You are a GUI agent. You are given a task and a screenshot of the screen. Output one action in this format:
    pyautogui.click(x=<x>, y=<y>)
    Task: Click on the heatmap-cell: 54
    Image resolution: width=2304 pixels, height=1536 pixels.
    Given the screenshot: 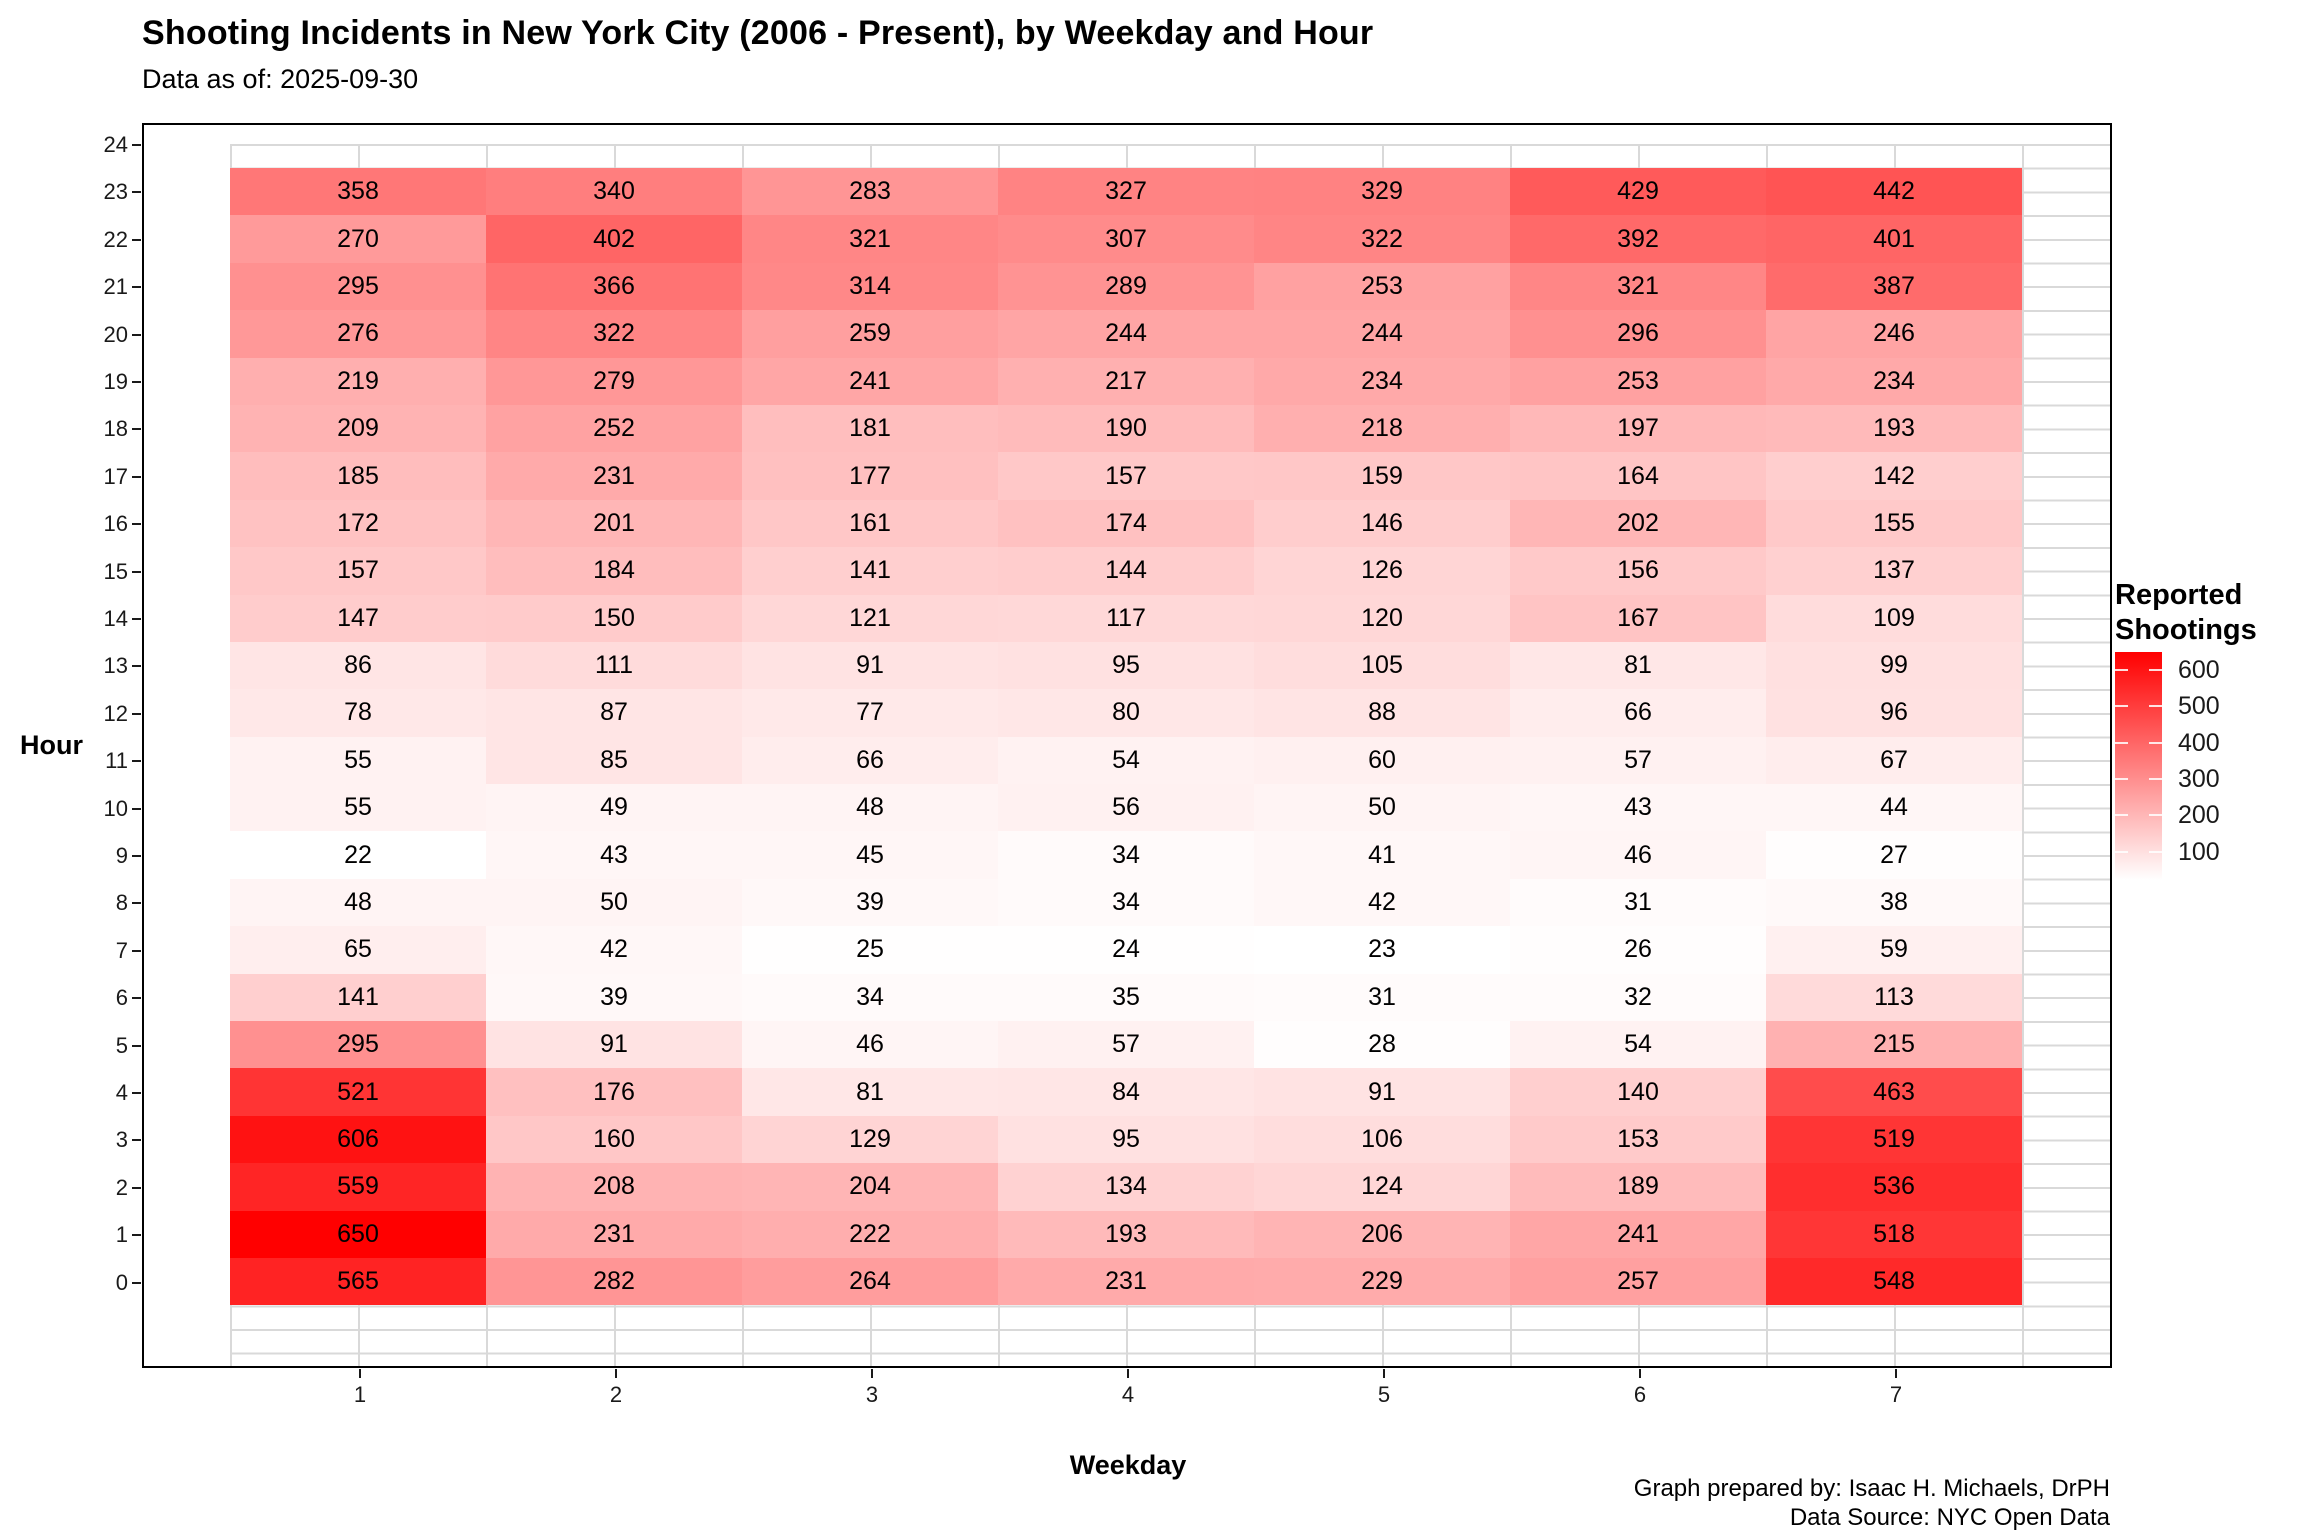 What is the action you would take?
    pyautogui.click(x=1638, y=1045)
    